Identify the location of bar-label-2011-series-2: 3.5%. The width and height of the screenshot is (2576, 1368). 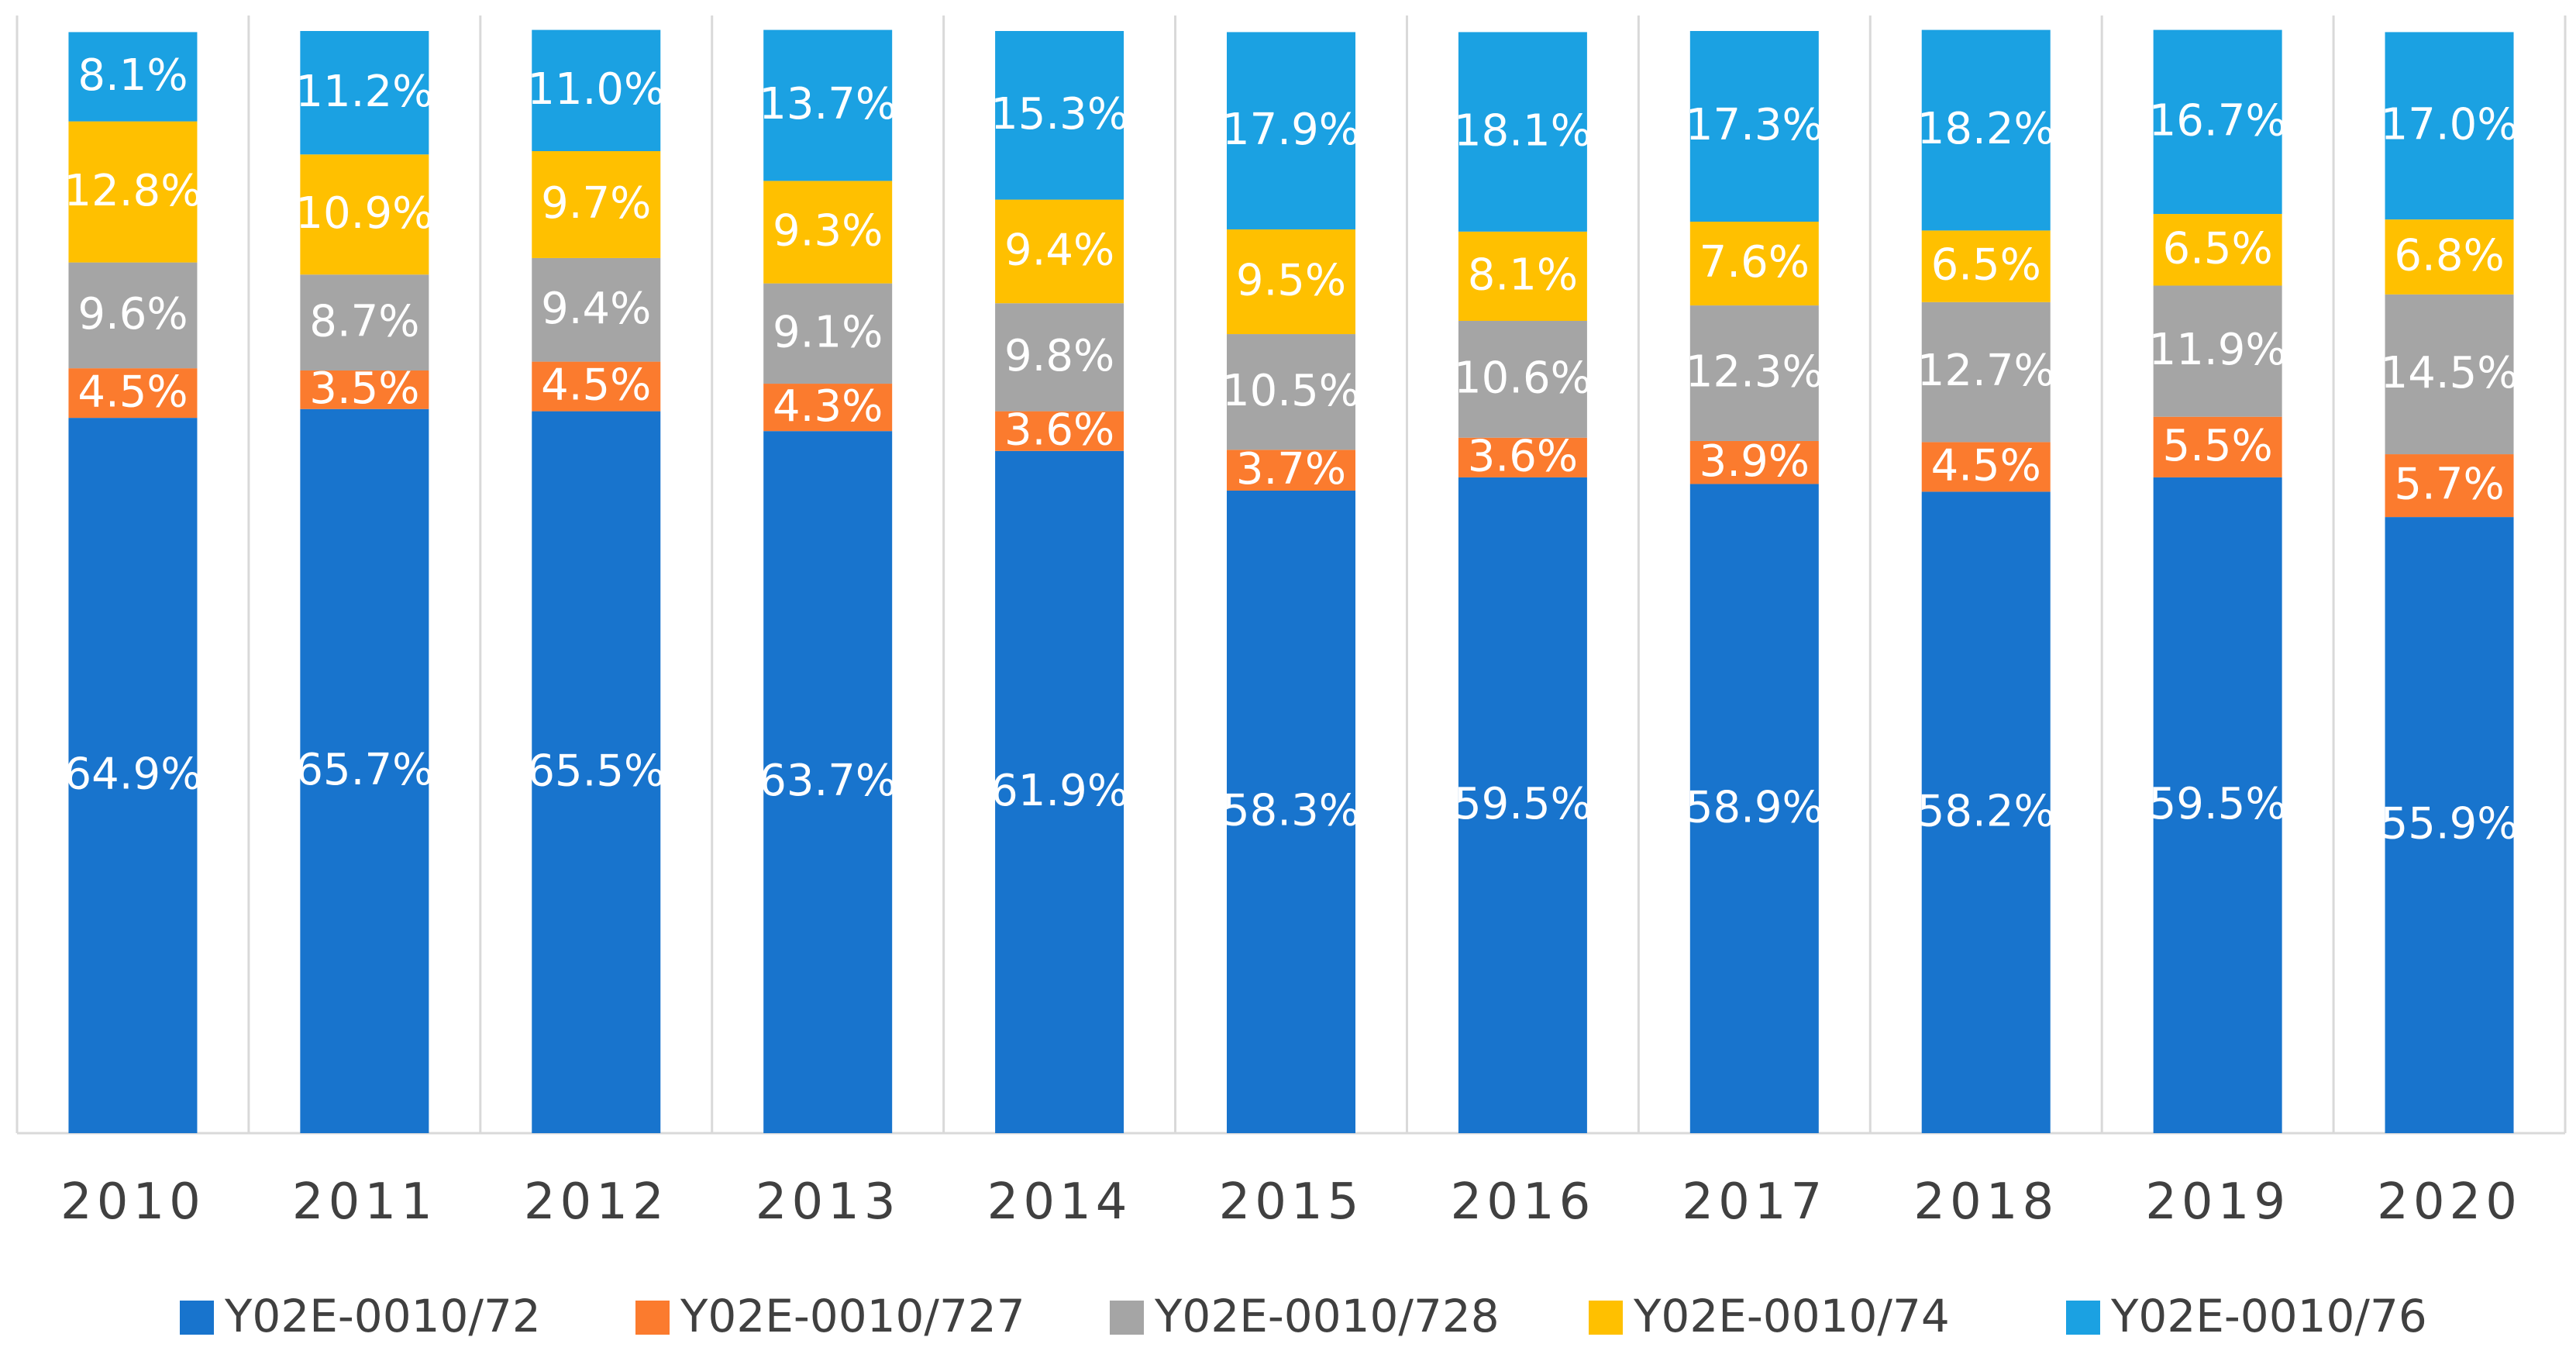
(364, 389).